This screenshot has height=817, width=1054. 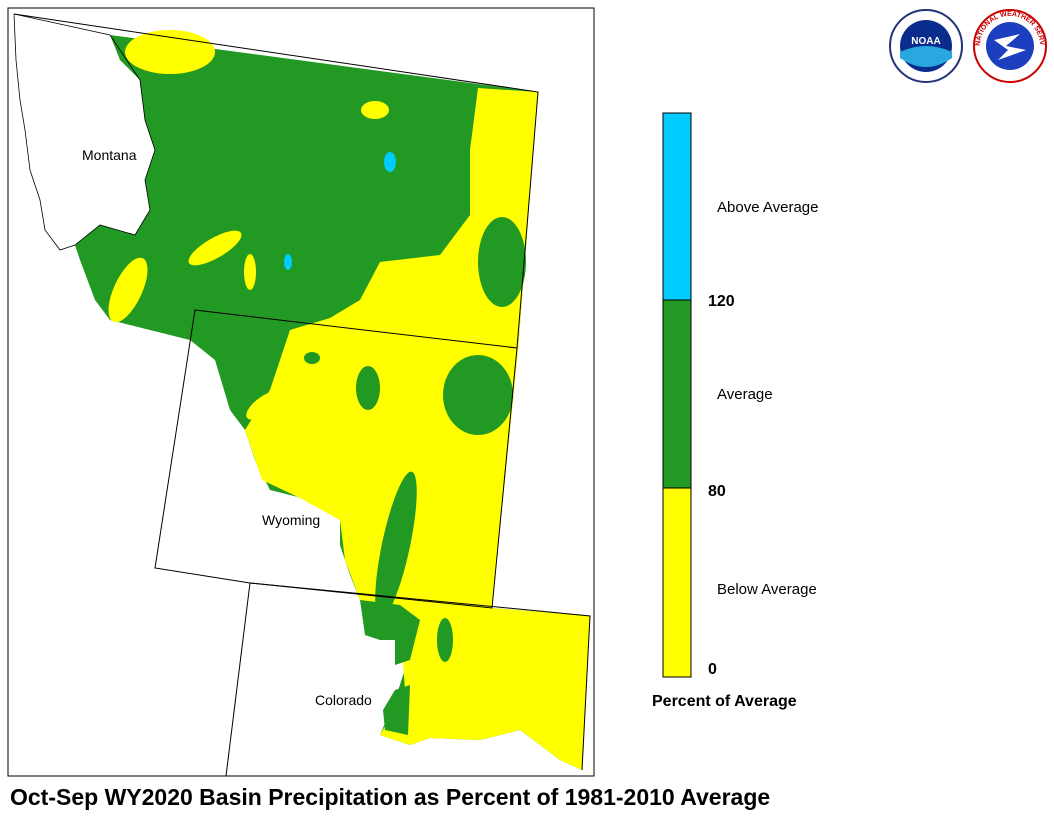 What do you see at coordinates (717, 491) in the screenshot?
I see `legend-tick: 80` at bounding box center [717, 491].